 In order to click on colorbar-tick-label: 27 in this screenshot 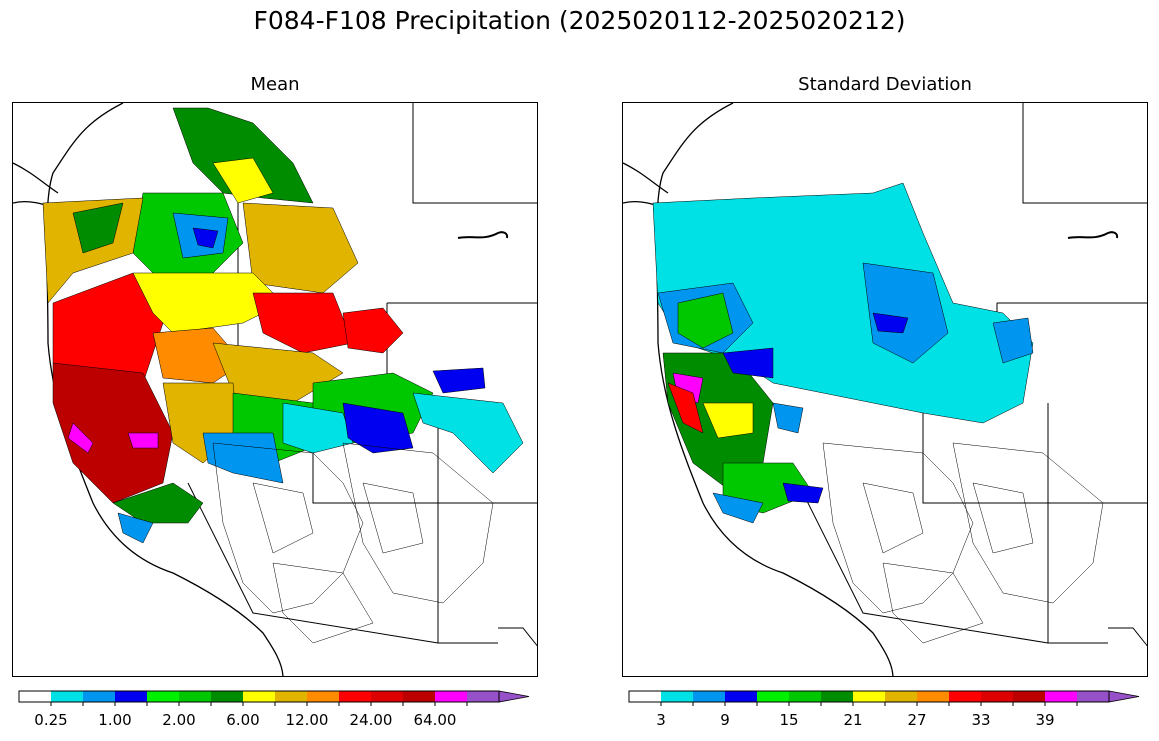, I will do `click(917, 720)`.